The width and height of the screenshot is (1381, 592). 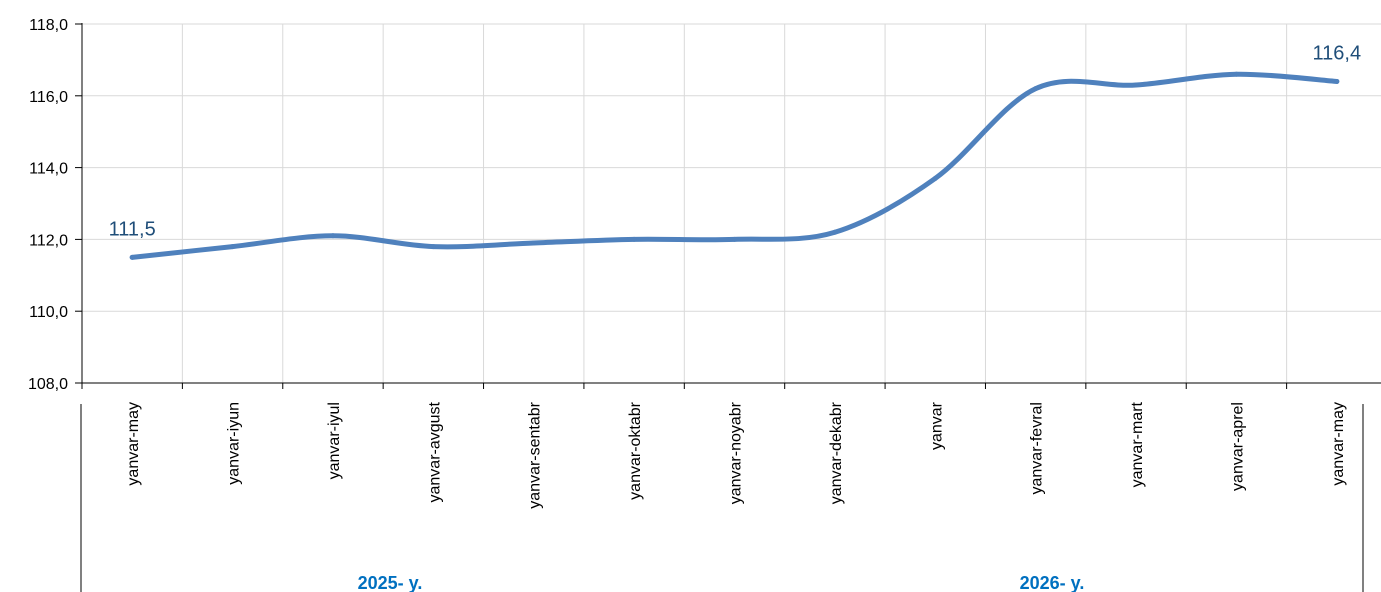 I want to click on x-category-label: yanvar, so click(x=936, y=425).